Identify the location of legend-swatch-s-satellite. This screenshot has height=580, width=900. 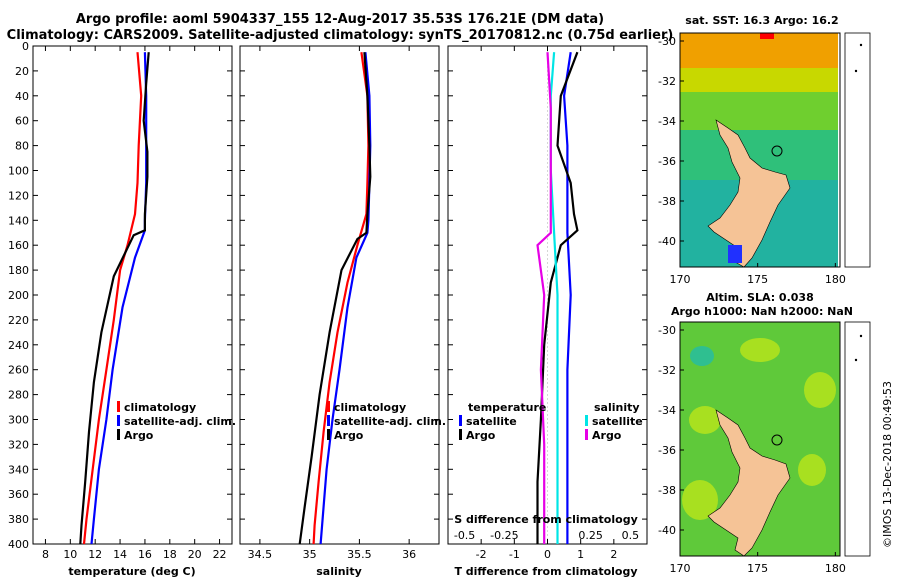
(586, 420).